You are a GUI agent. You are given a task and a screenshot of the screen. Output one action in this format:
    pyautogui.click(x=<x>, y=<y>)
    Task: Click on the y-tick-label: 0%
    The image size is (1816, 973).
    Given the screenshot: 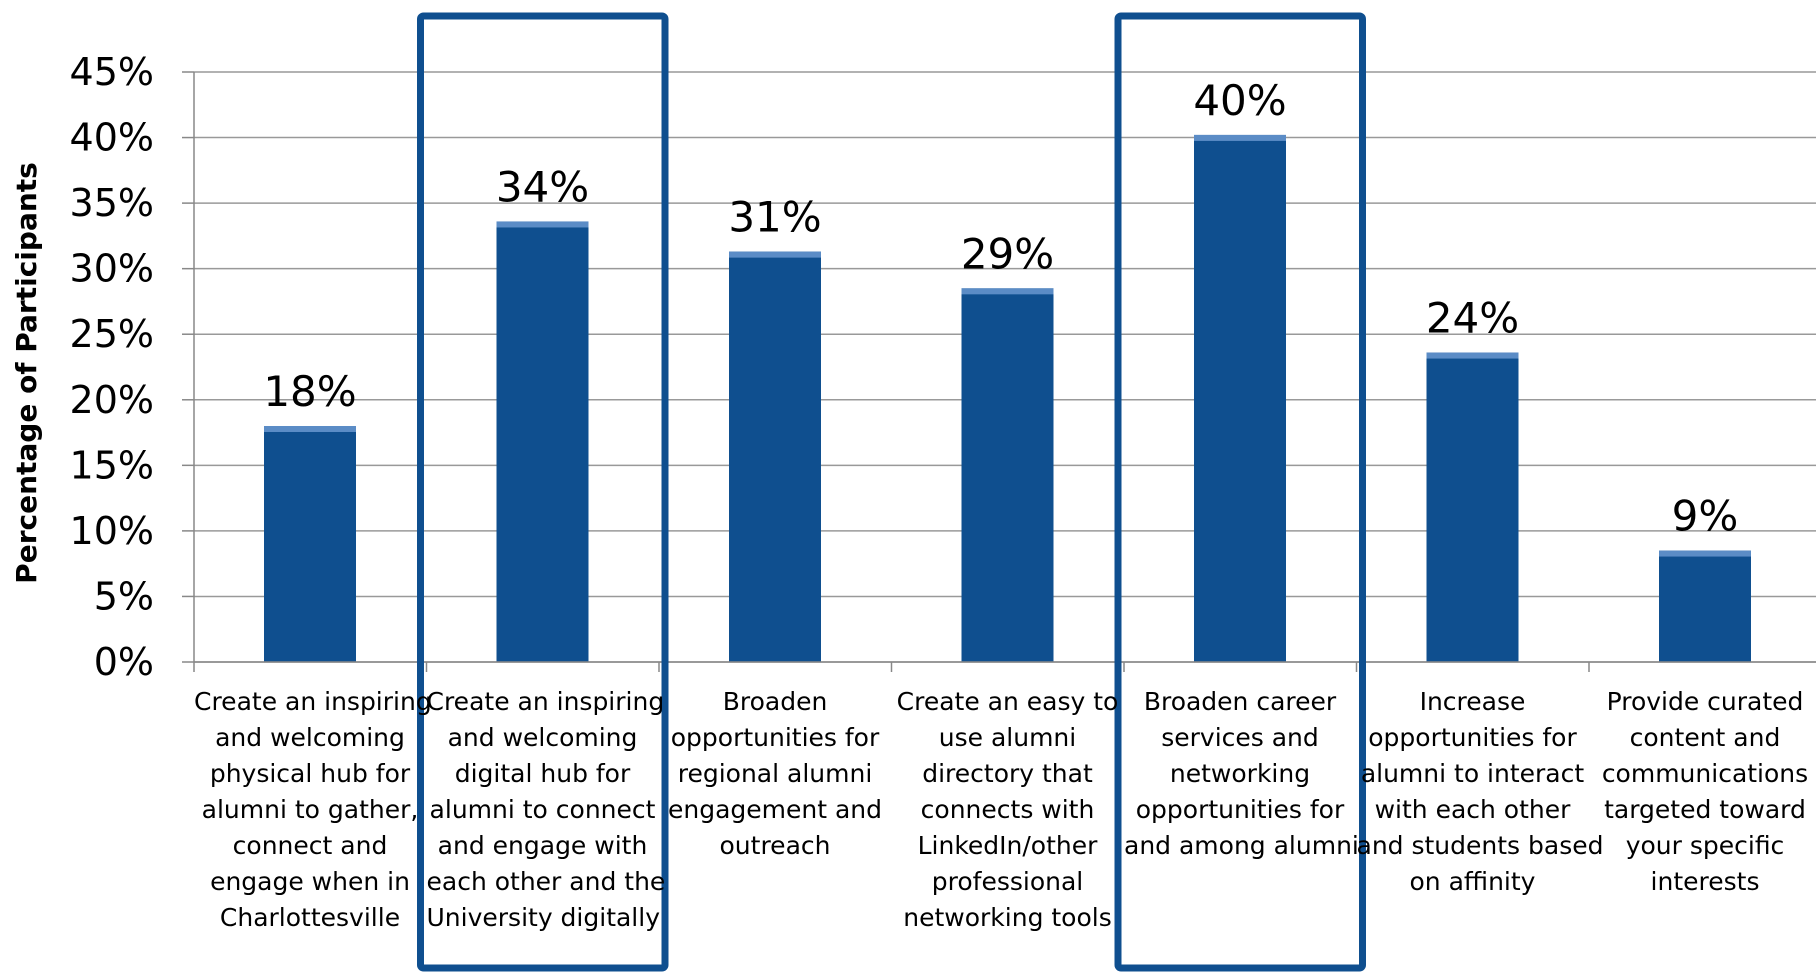 What is the action you would take?
    pyautogui.click(x=124, y=662)
    